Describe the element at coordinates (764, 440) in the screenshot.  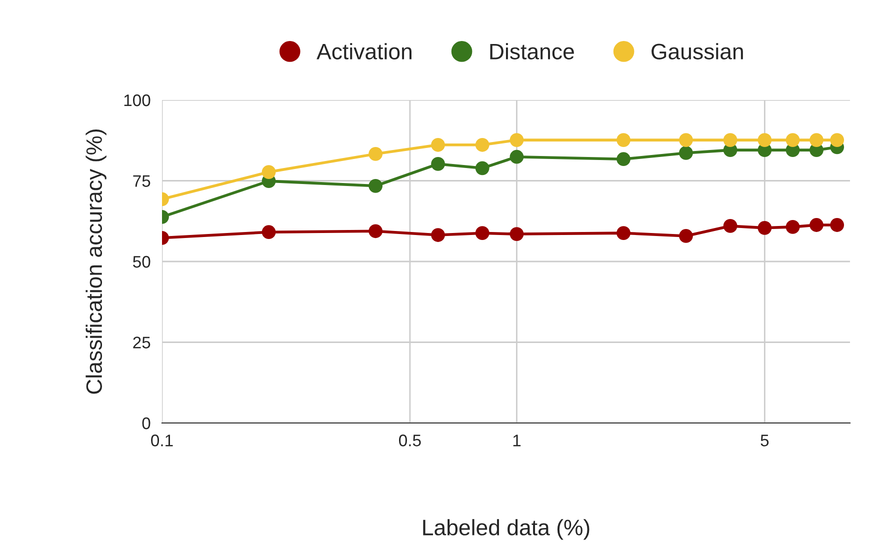
I see `x-tick-label: 5` at that location.